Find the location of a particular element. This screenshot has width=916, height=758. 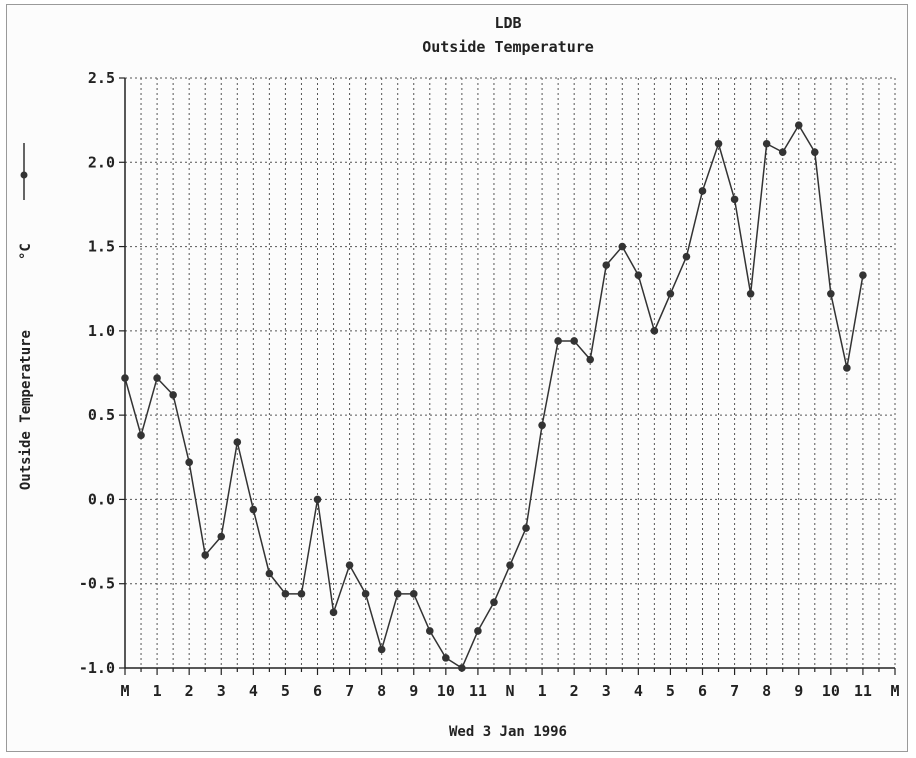

x-tick-label: N is located at coordinates (509, 691).